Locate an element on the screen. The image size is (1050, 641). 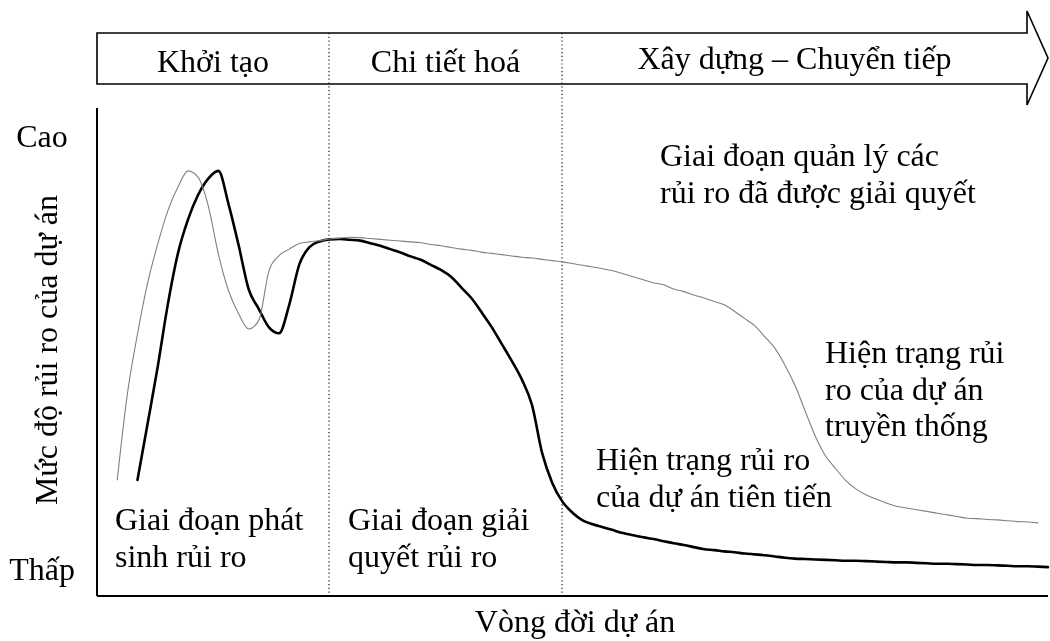
x-axis-title: Vòng đời dự án is located at coordinates (575, 621).